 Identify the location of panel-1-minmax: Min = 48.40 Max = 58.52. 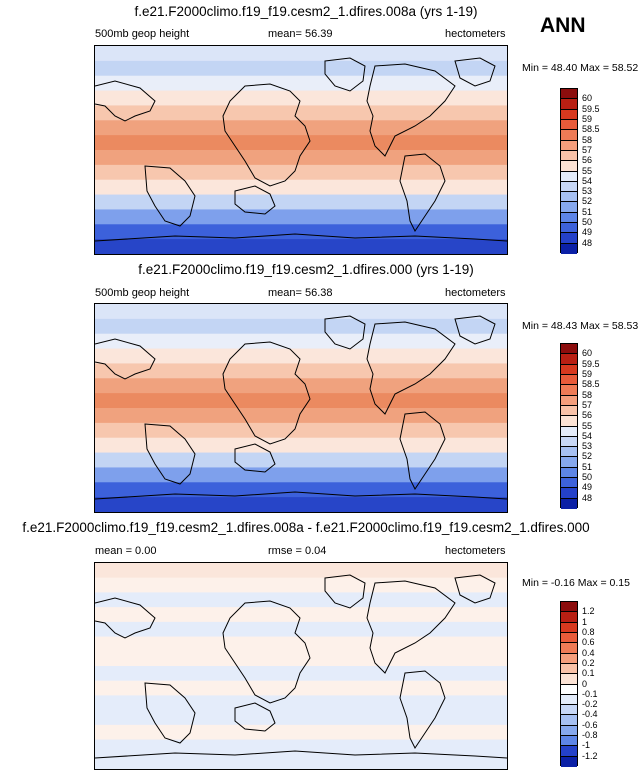
(580, 68).